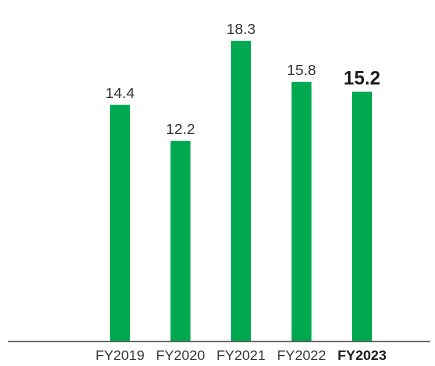 The width and height of the screenshot is (435, 366). I want to click on value-label-fy2022: 15.8, so click(301, 70).